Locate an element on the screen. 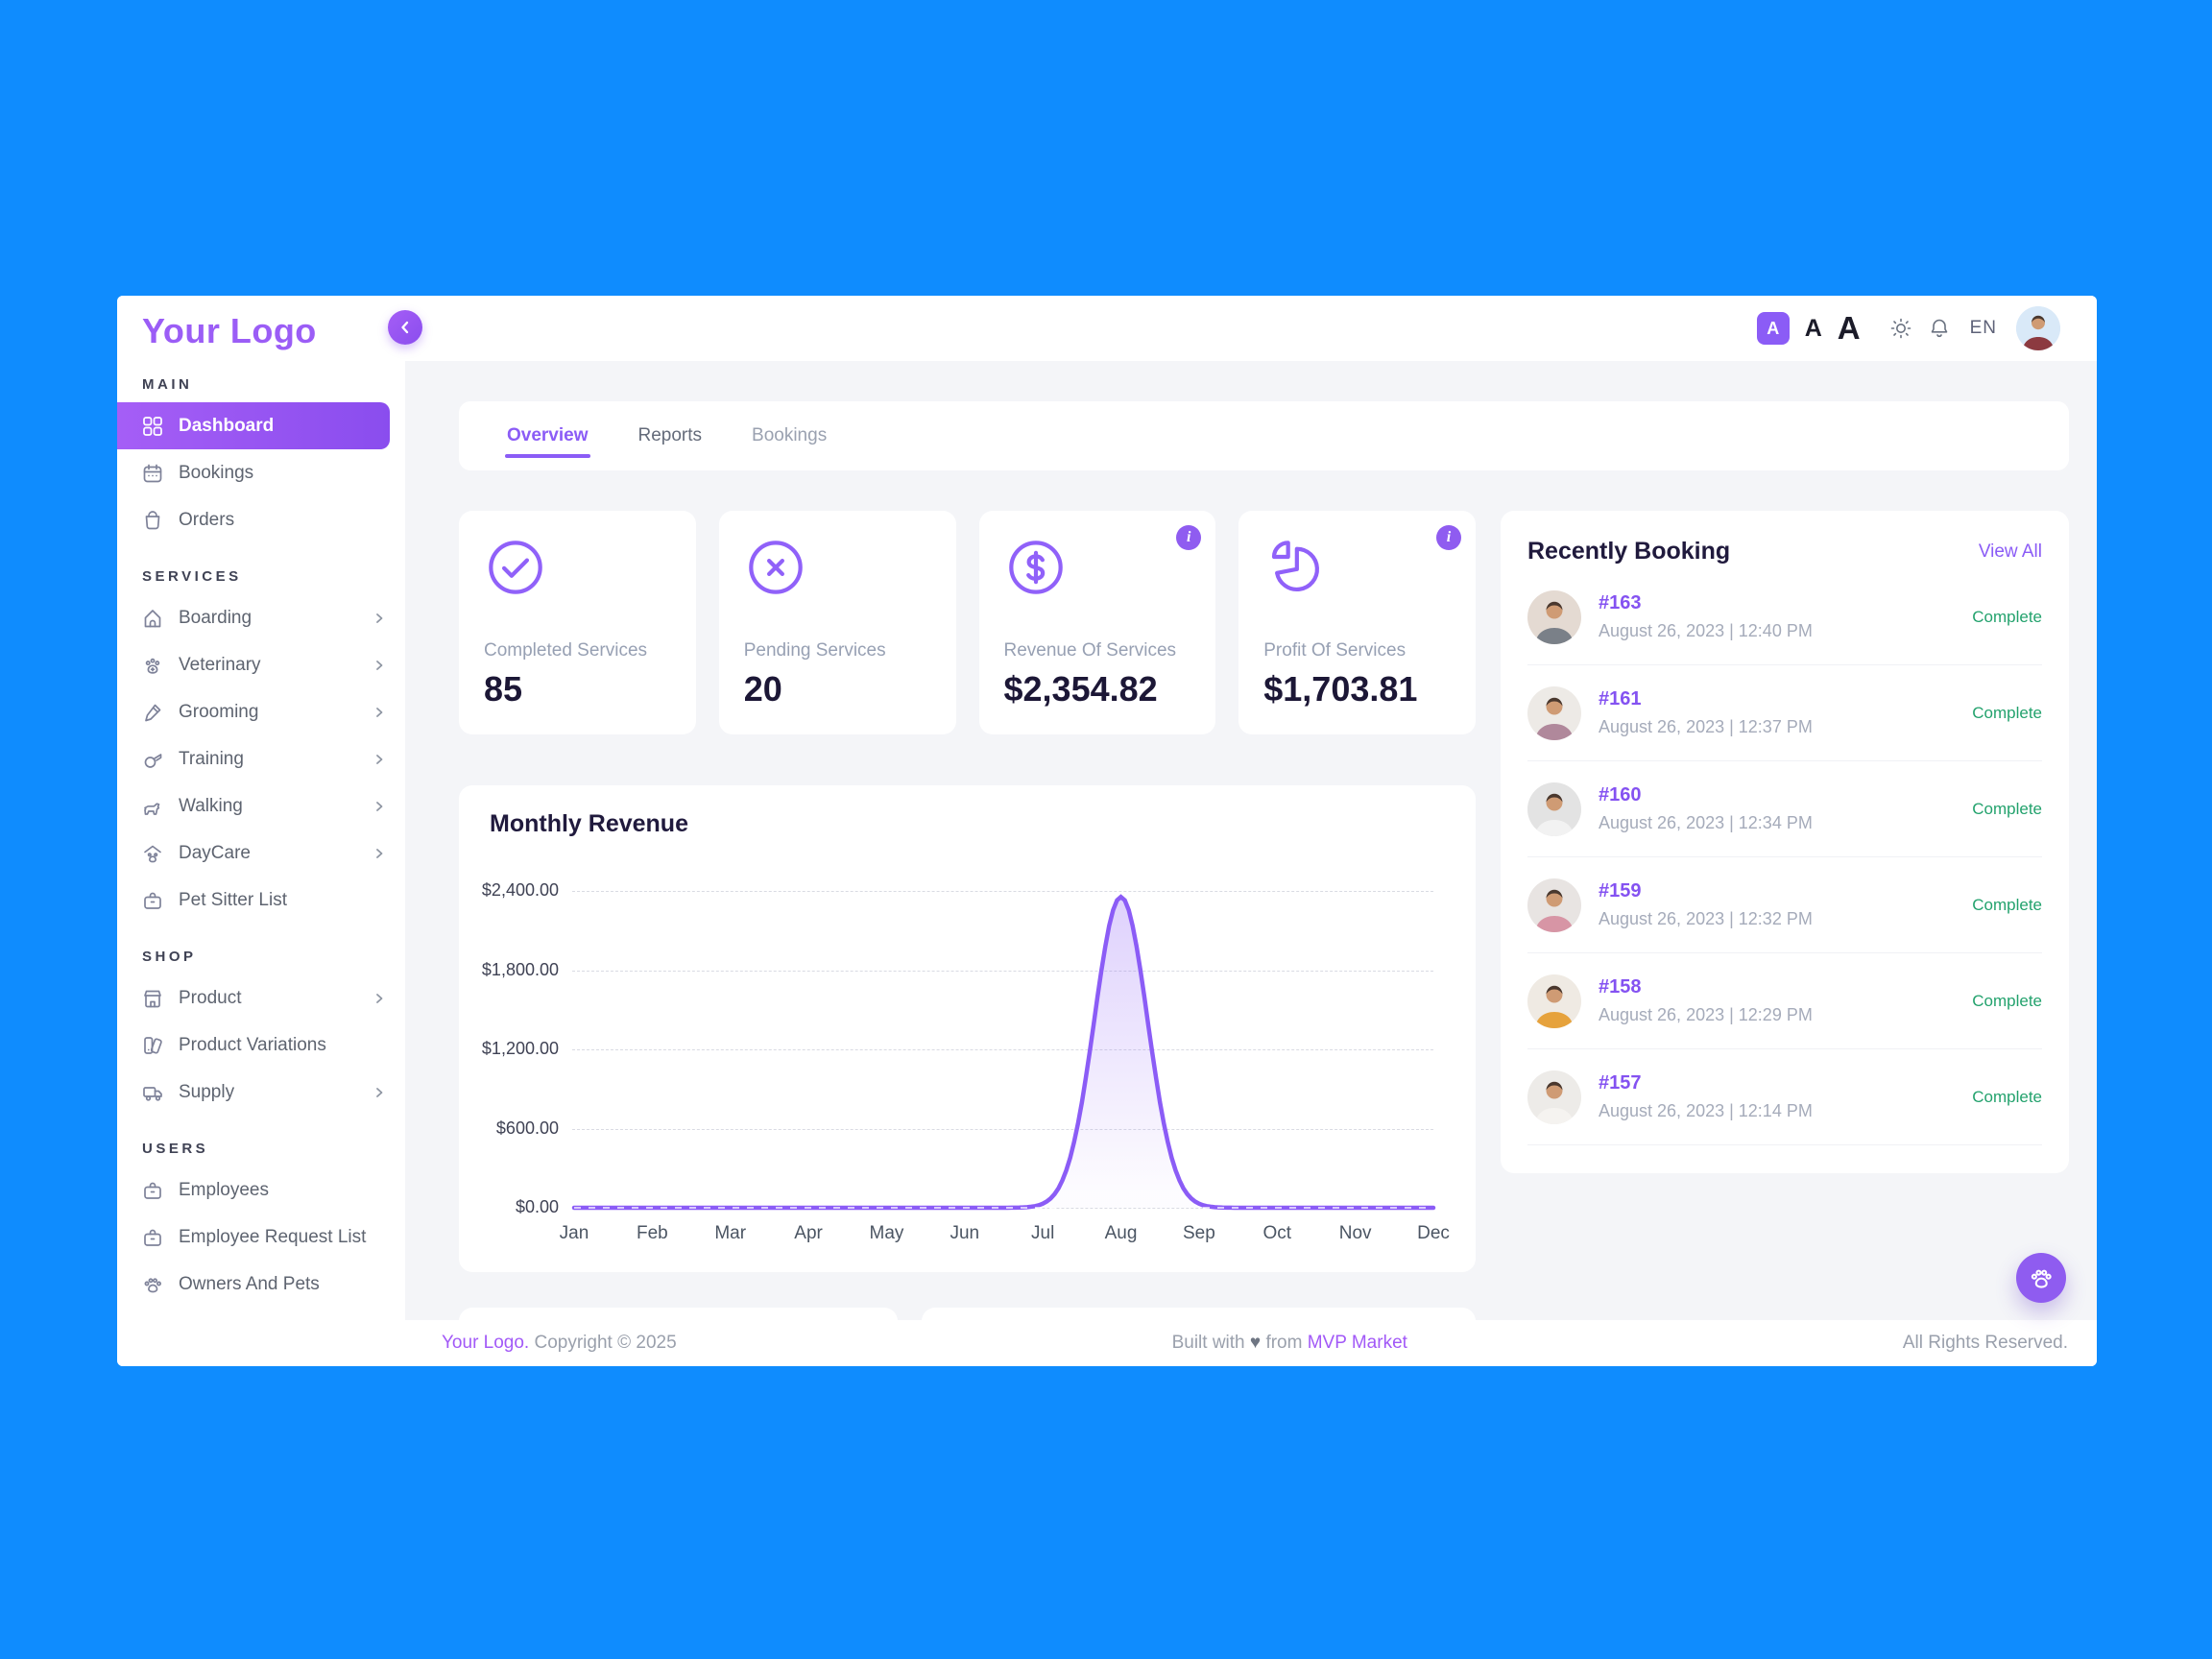 The image size is (2212, 1659). sidebar-item-daycare: DayCare is located at coordinates (261, 853).